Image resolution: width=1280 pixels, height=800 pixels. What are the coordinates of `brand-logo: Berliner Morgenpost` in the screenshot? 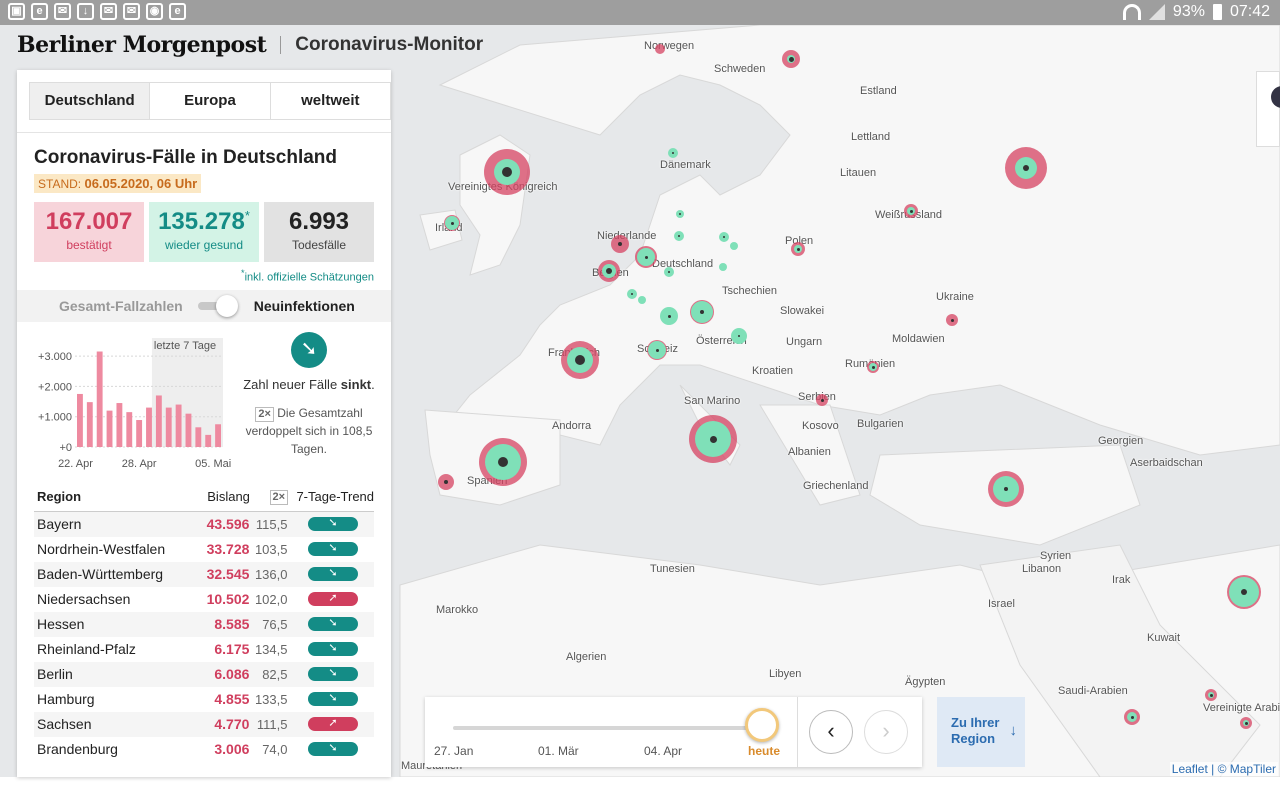 It's located at (142, 45).